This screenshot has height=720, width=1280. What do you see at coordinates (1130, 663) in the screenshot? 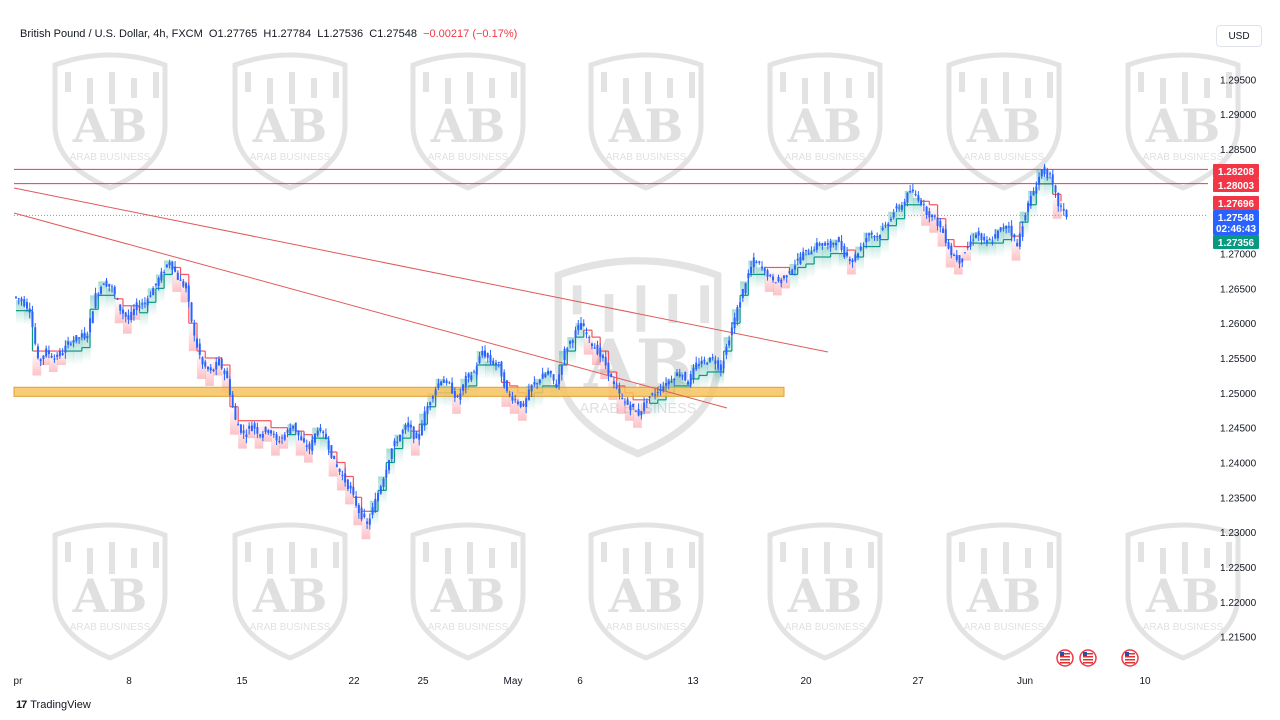
I see `flag-stripe` at bounding box center [1130, 663].